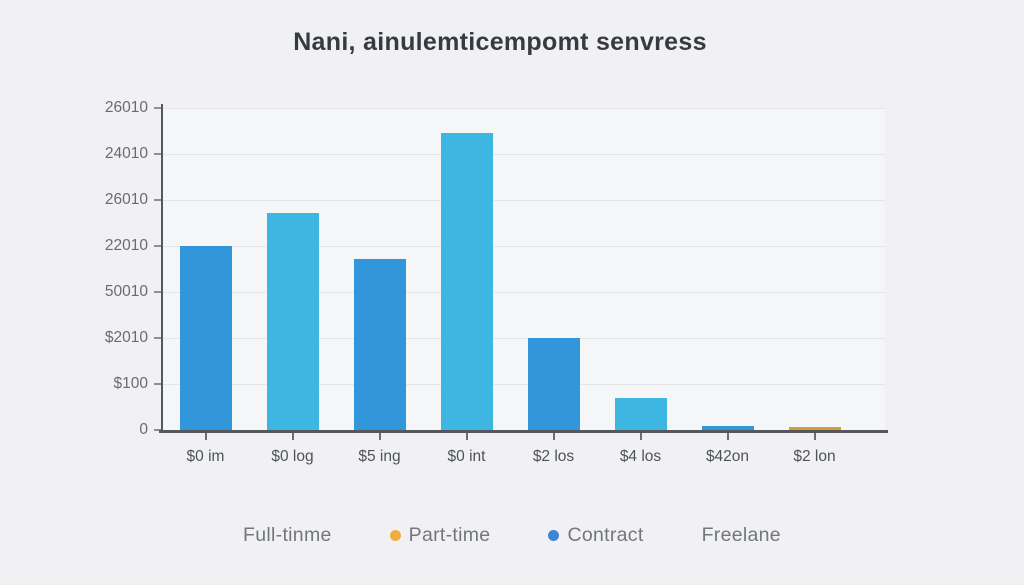  I want to click on y-tick-label: $100, so click(130, 383).